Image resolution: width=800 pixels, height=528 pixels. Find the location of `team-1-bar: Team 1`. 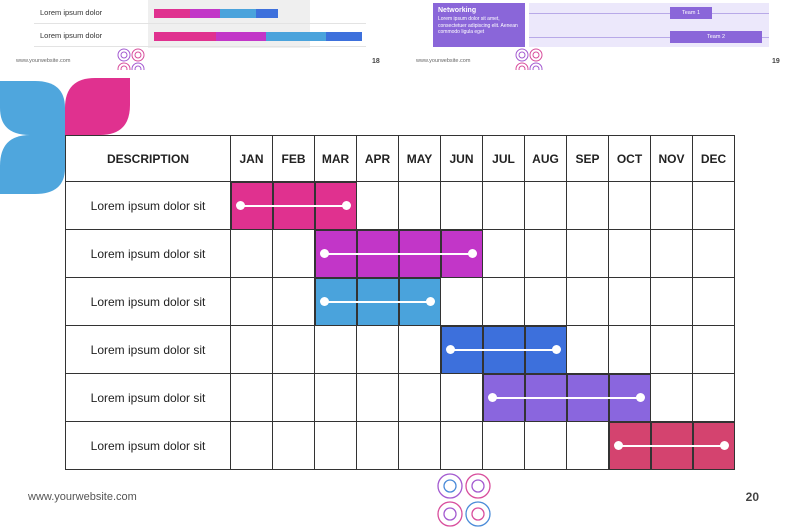

team-1-bar: Team 1 is located at coordinates (691, 13).